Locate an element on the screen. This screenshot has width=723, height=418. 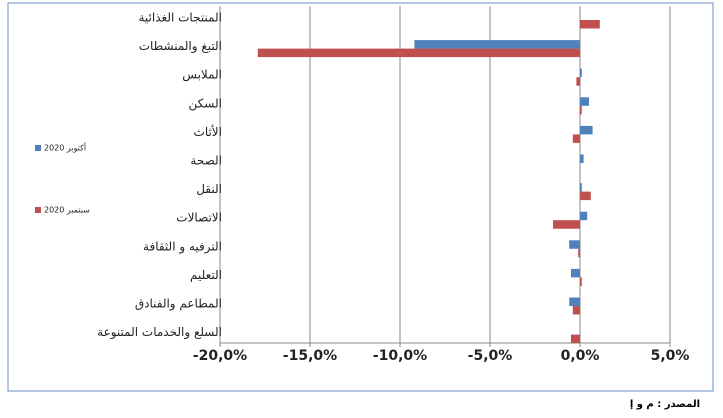
y-tick-label: الأثاث is located at coordinates (208, 131).